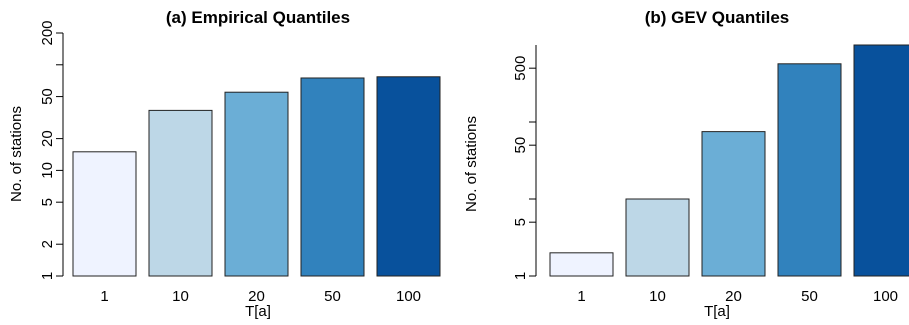  I want to click on y-tick-label: 200, so click(47, 32).